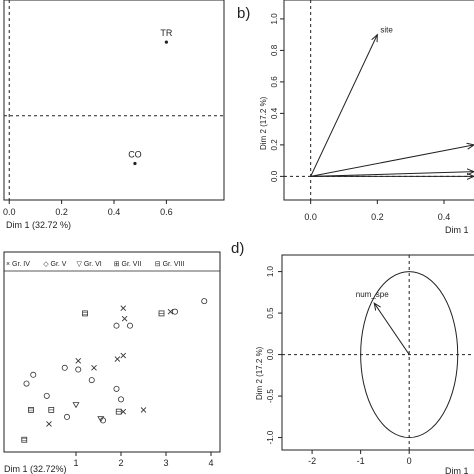 This screenshot has width=474, height=474. I want to click on panel-c-x-tick-label: 4, so click(210, 463).